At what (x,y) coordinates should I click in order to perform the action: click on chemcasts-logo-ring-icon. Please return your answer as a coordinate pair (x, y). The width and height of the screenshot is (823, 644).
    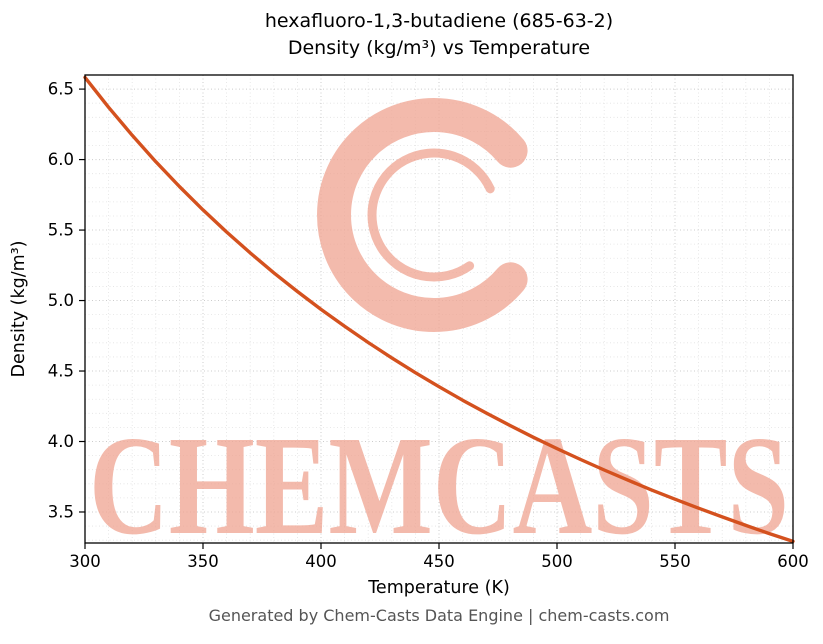
    Looking at the image, I should click on (422, 215).